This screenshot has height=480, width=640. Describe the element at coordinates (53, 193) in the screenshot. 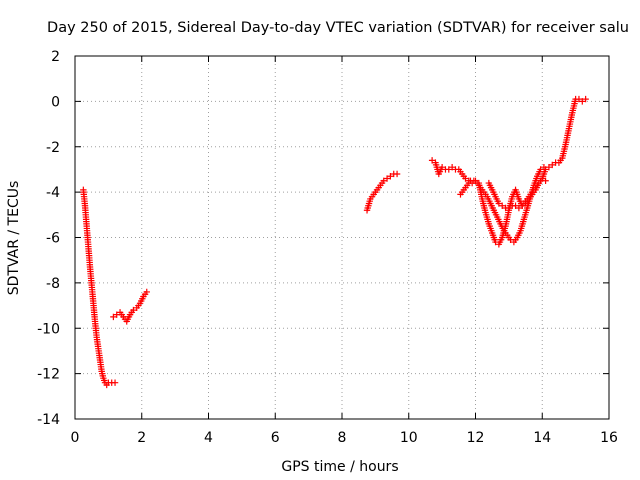

I see `y-tick-label: -4` at that location.